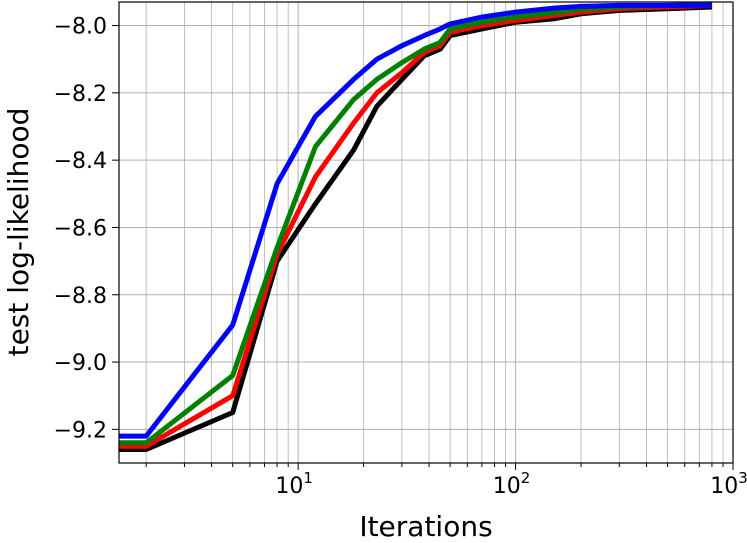  What do you see at coordinates (728, 484) in the screenshot?
I see `x-tick-label: 10³` at bounding box center [728, 484].